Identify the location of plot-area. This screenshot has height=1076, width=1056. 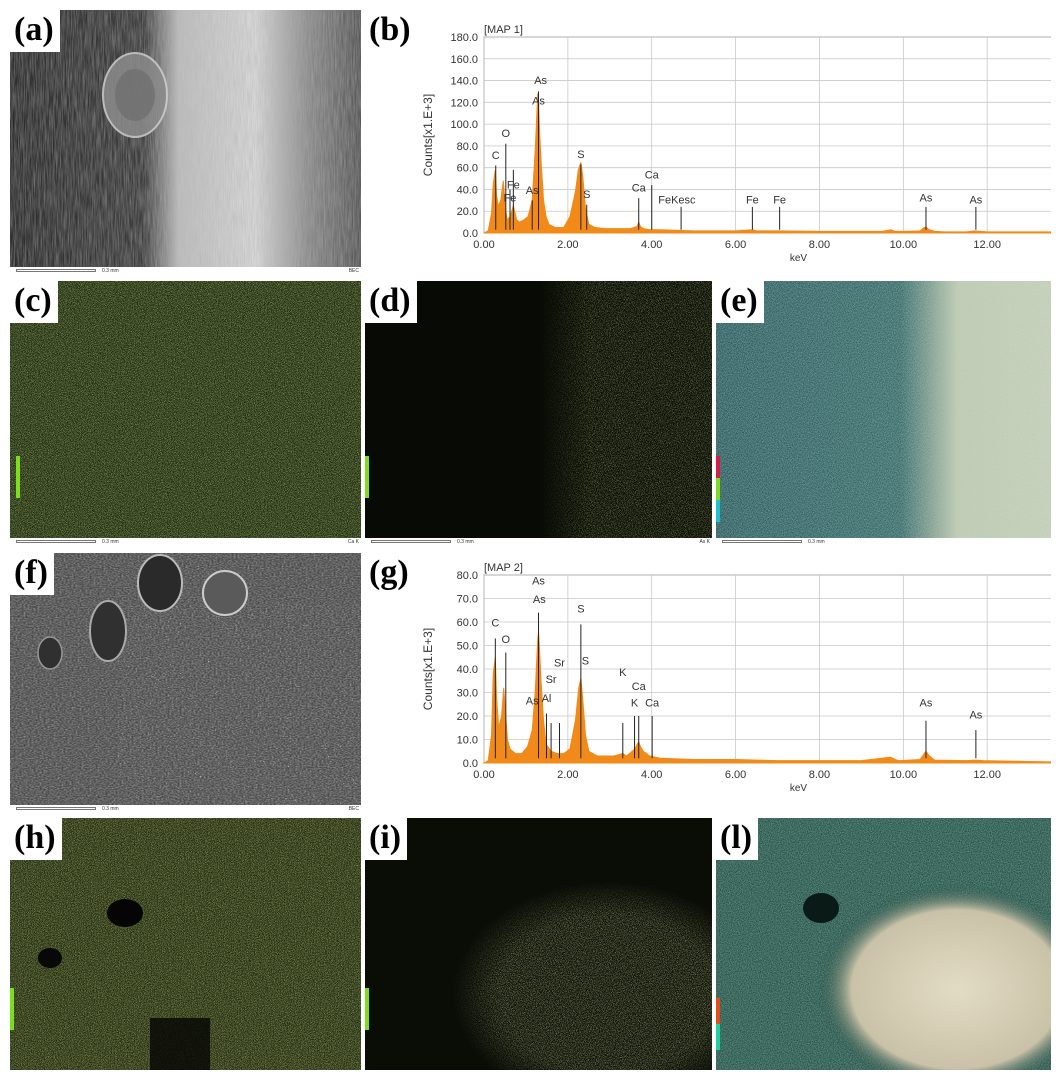
(767, 135).